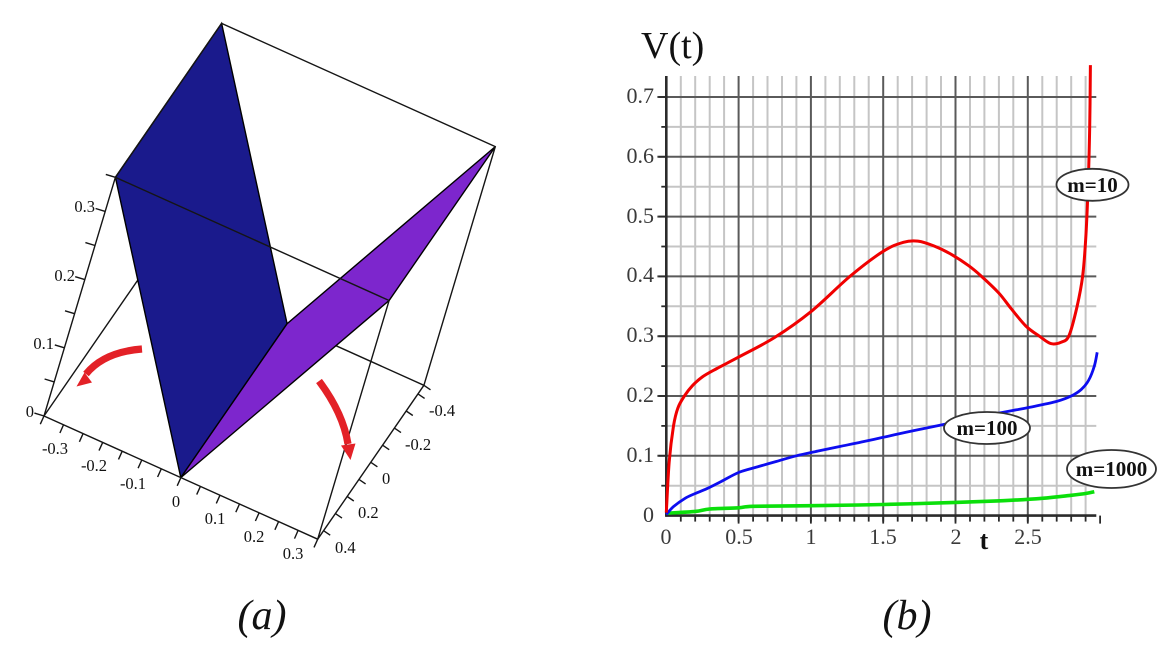 The width and height of the screenshot is (1161, 647). I want to click on svg-text: m=10, so click(1092, 185).